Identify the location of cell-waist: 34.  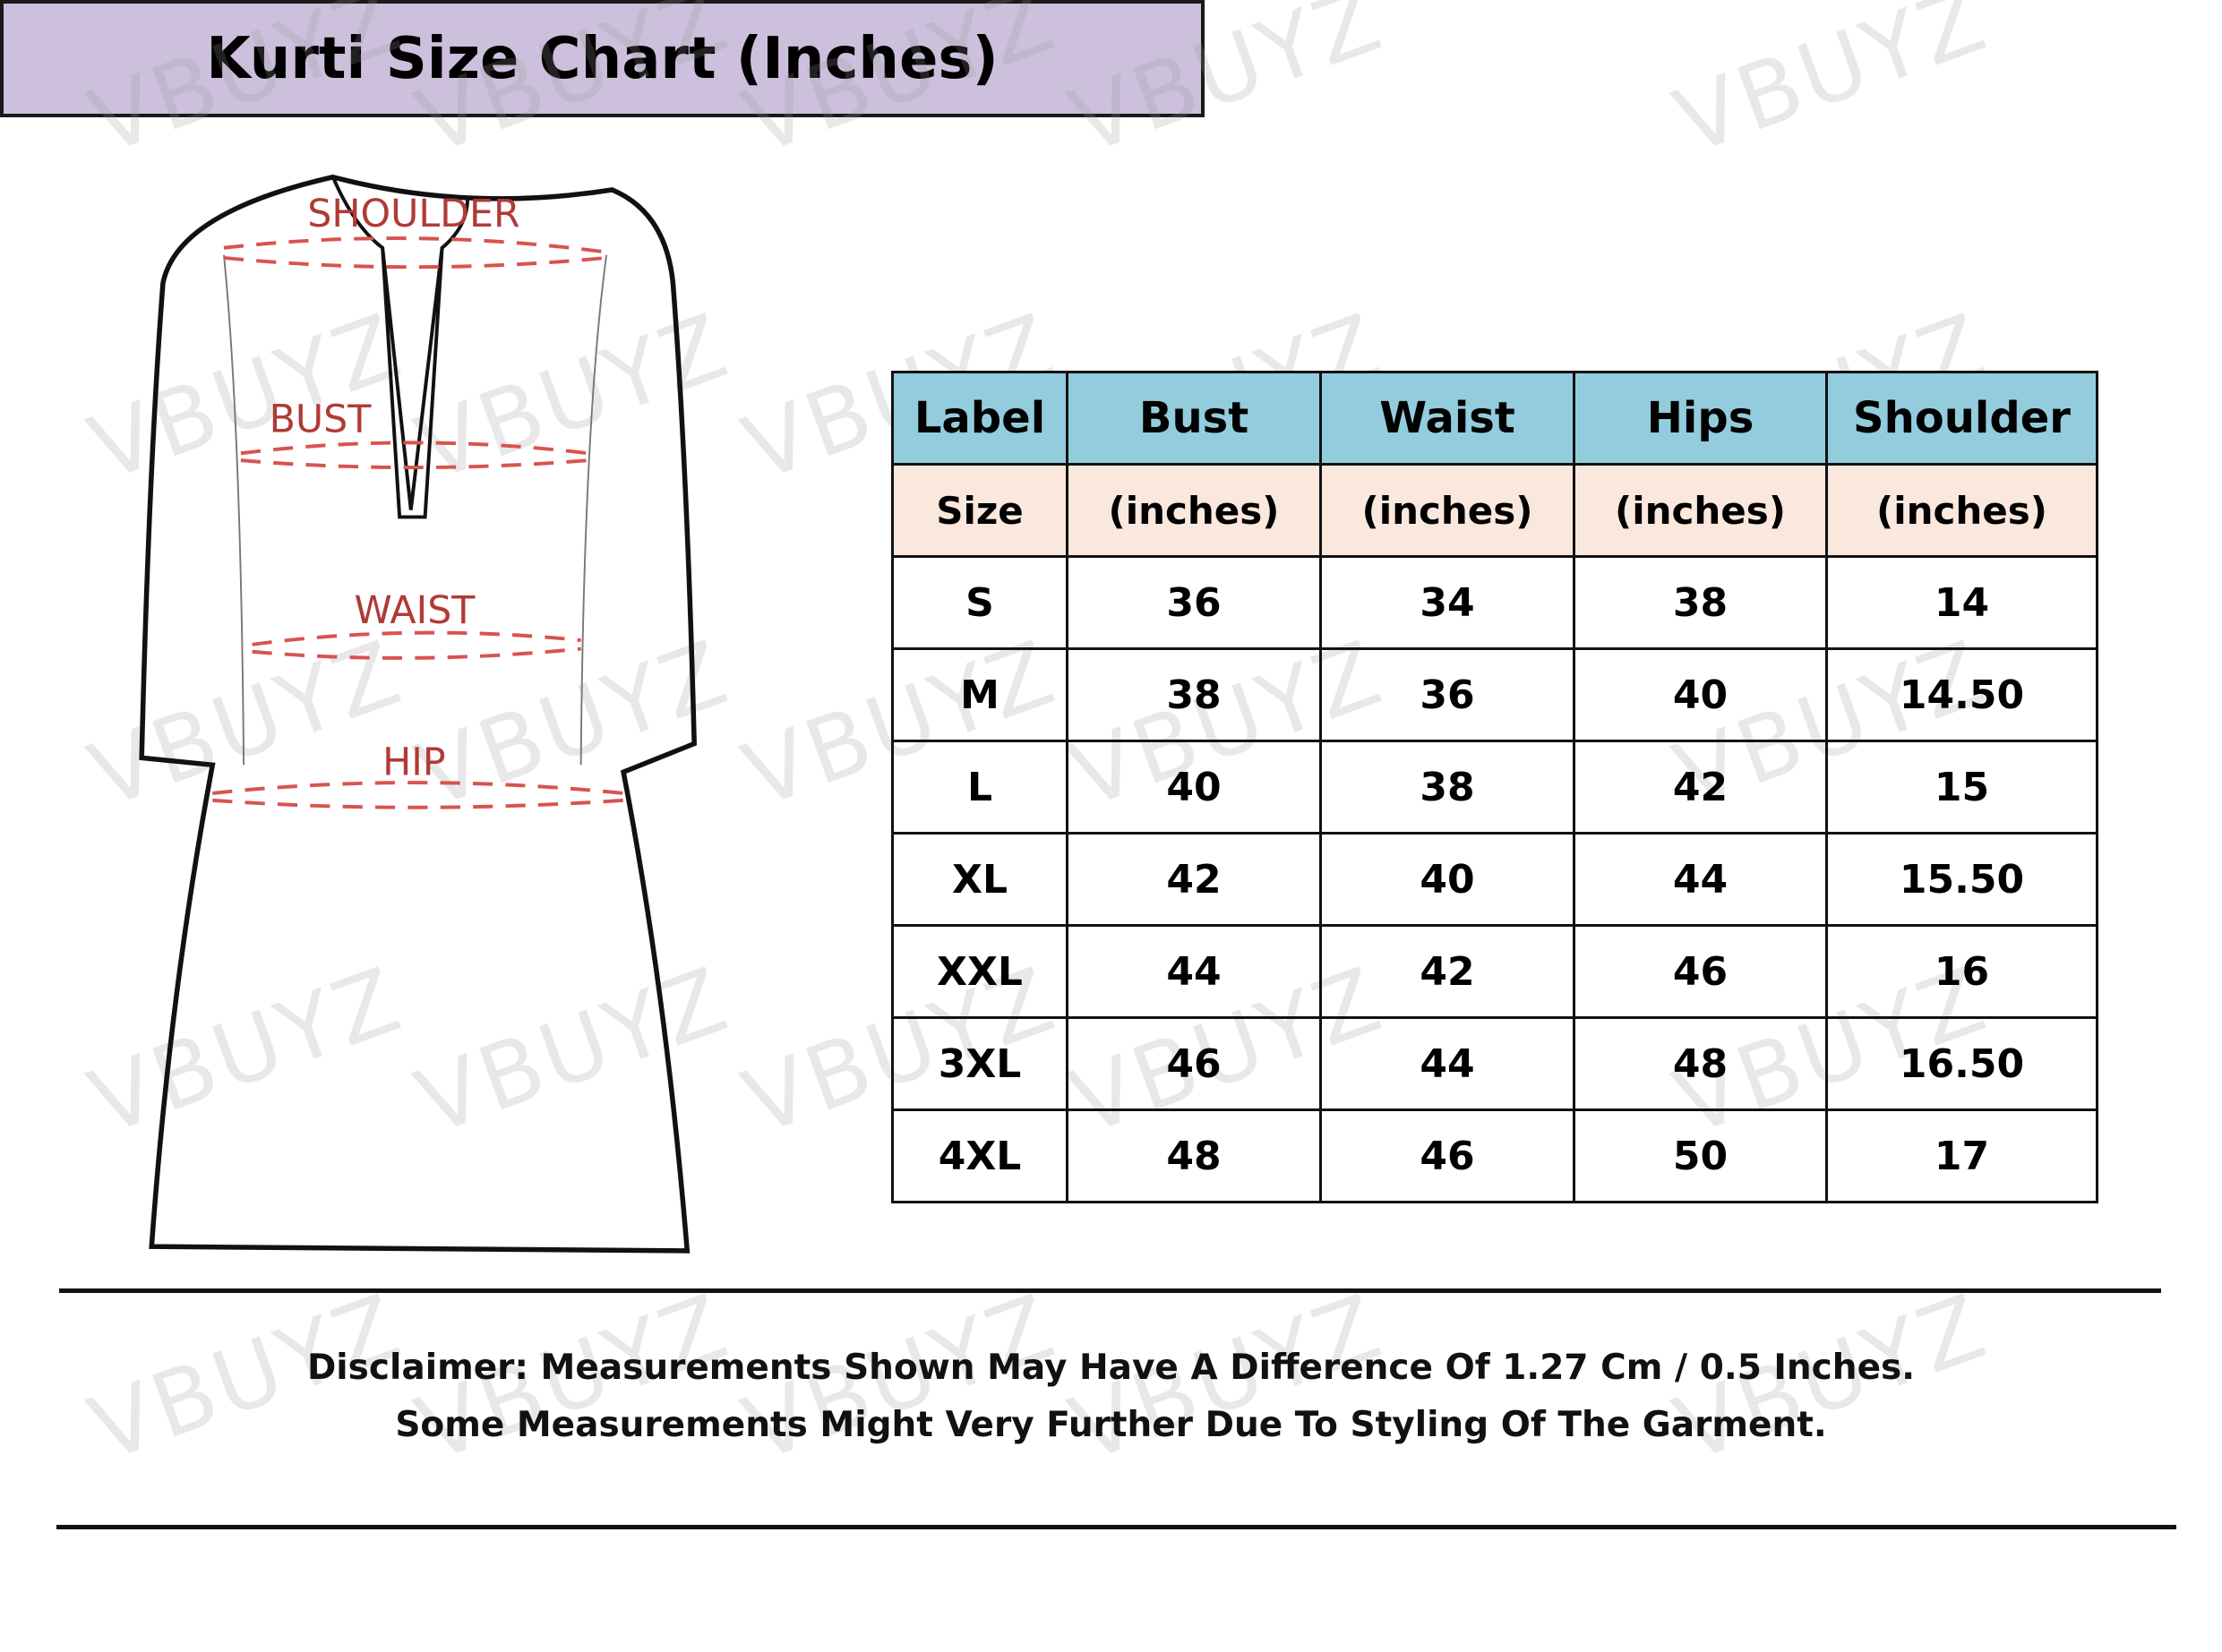
(1447, 602).